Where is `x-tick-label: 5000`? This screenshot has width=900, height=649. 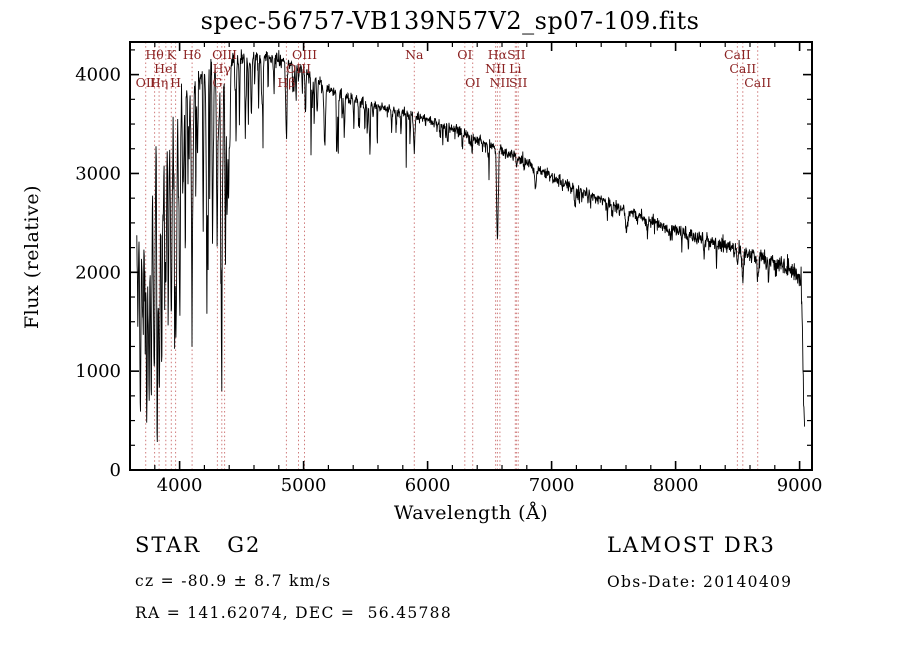 x-tick-label: 5000 is located at coordinates (304, 485).